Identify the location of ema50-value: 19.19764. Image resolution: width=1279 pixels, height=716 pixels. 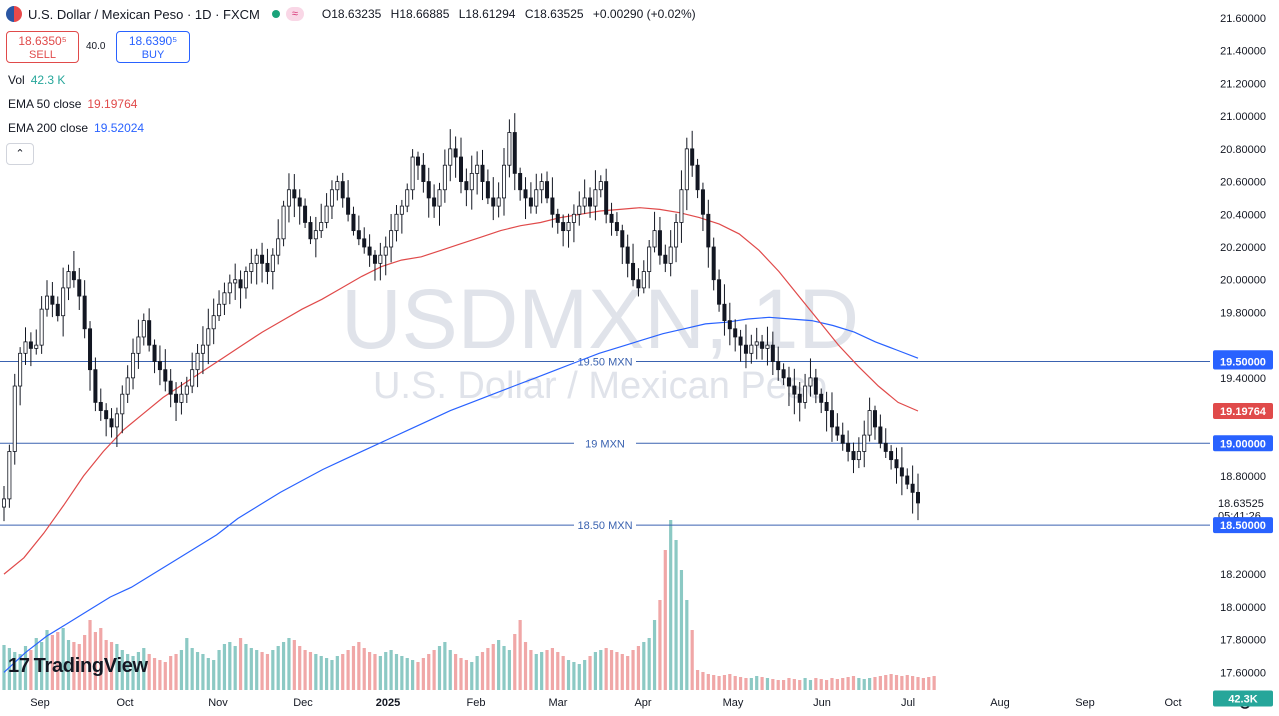
(112, 104).